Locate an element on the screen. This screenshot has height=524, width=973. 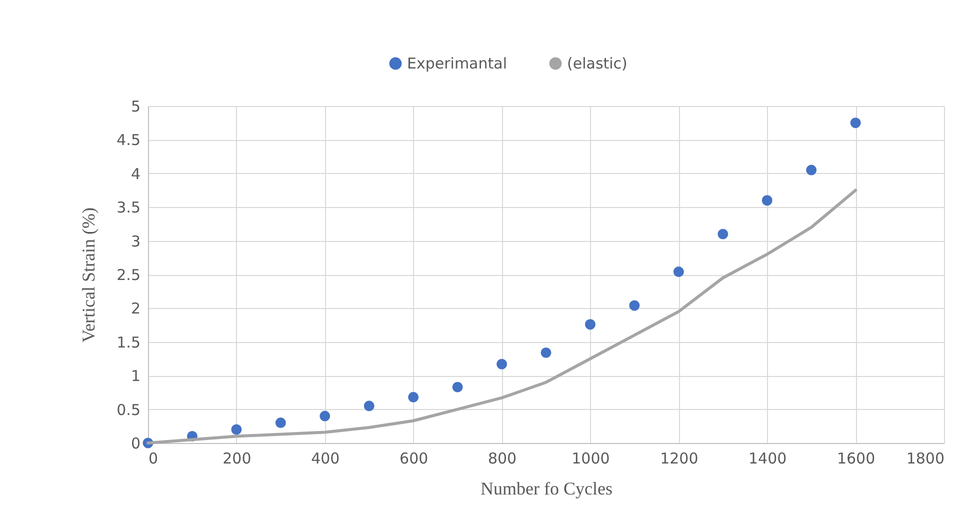
x-tick-label: 600 is located at coordinates (414, 459).